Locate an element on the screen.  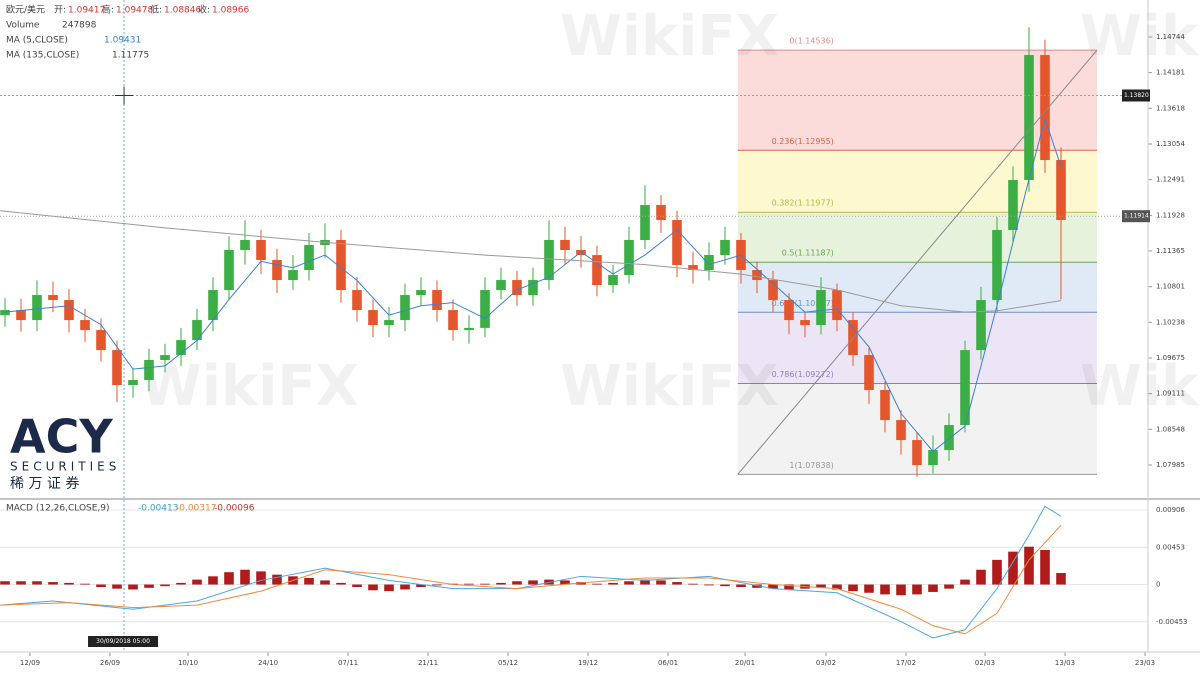
x-tick-label: 06/01 is located at coordinates (668, 663).